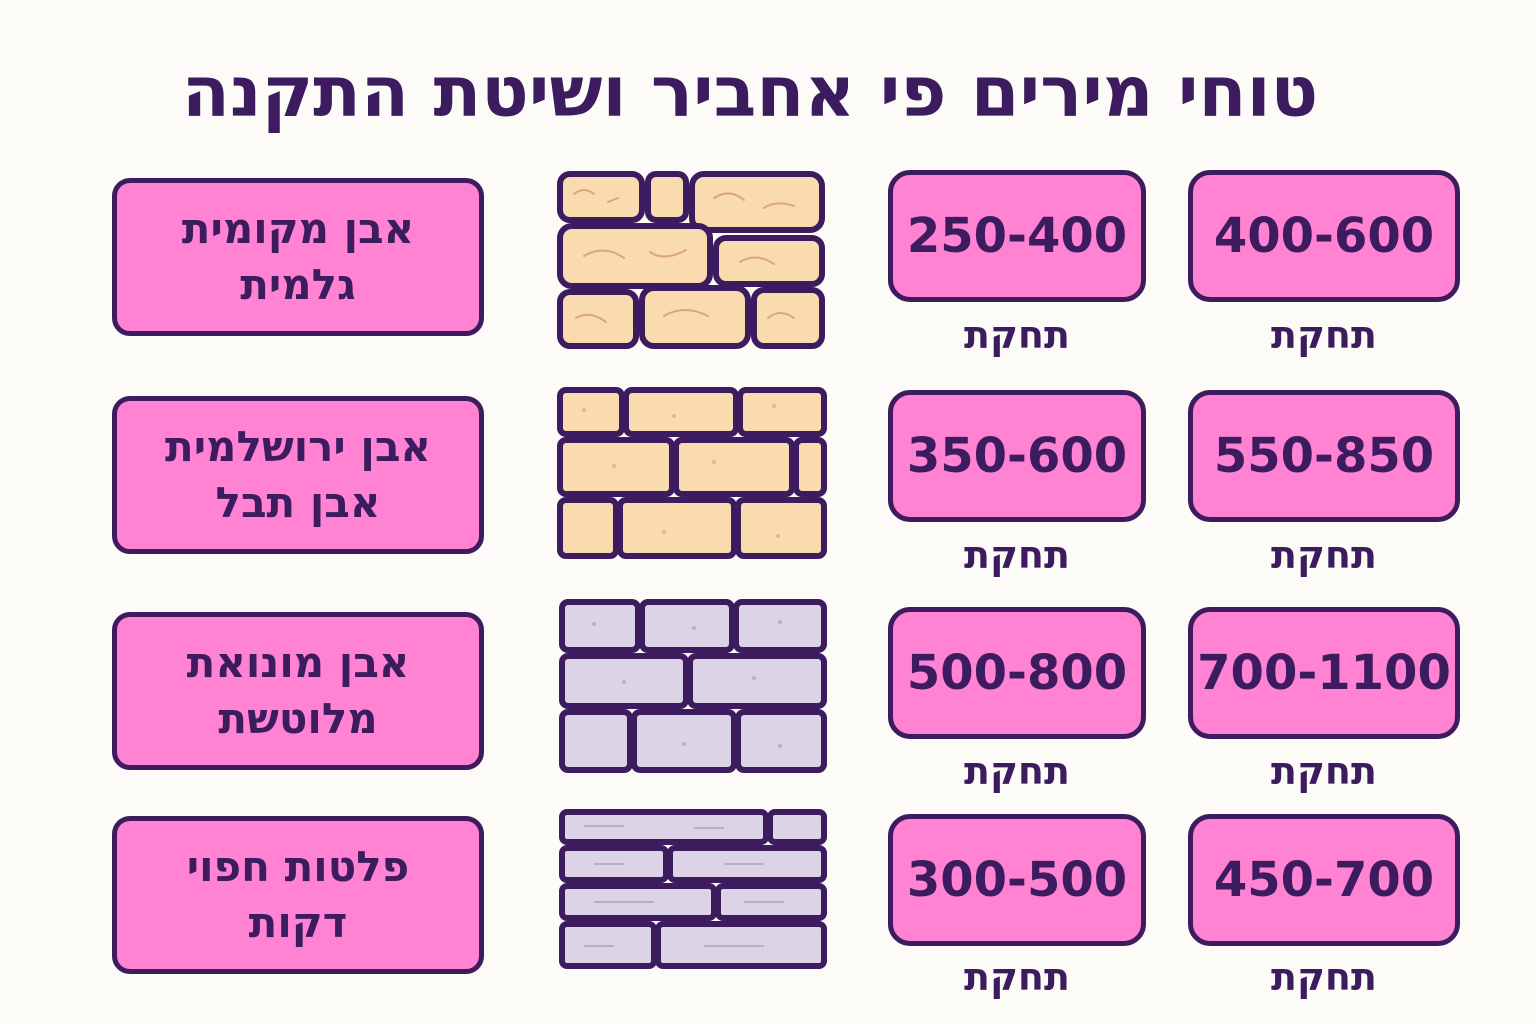 Image resolution: width=1536 pixels, height=1024 pixels. I want to click on price-range-badge: 250-400, so click(1017, 236).